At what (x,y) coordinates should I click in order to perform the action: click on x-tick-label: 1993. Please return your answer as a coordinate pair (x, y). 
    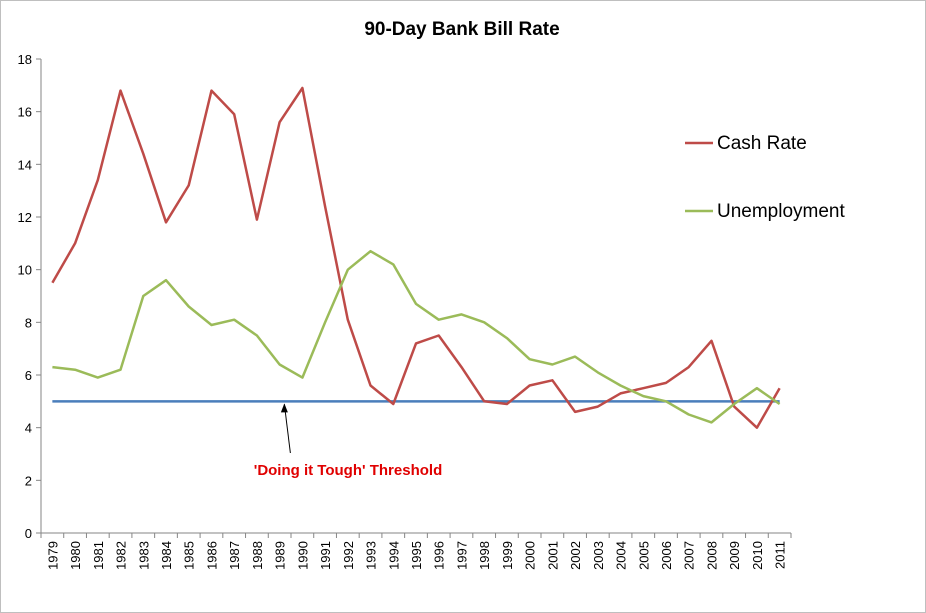
    Looking at the image, I should click on (371, 555).